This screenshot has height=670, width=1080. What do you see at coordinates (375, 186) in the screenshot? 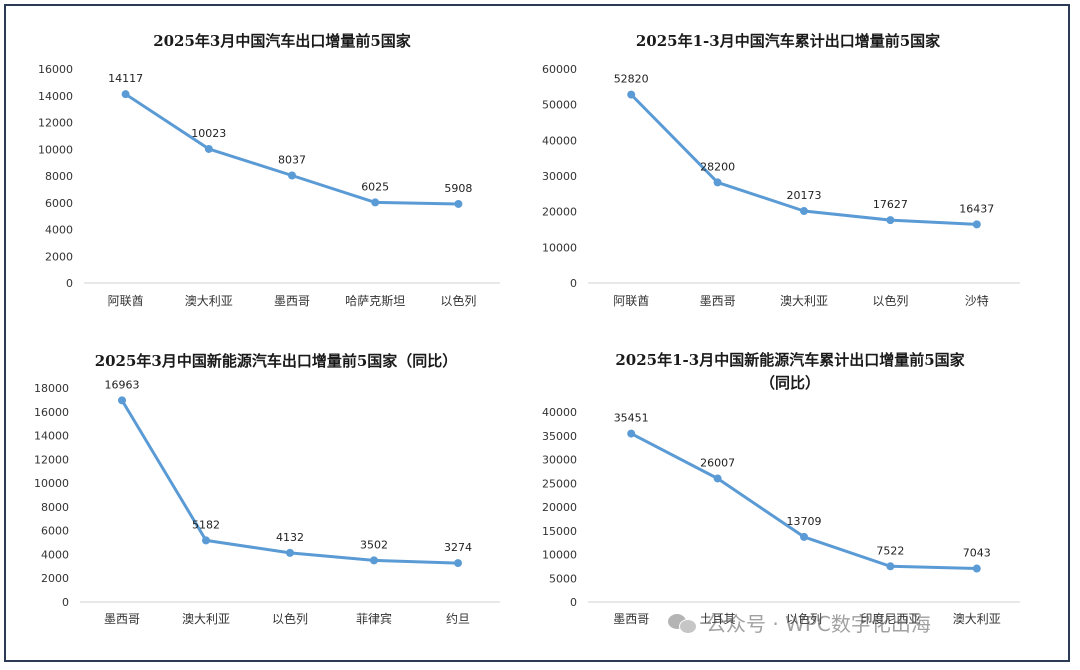
I see `data-label: 6025` at bounding box center [375, 186].